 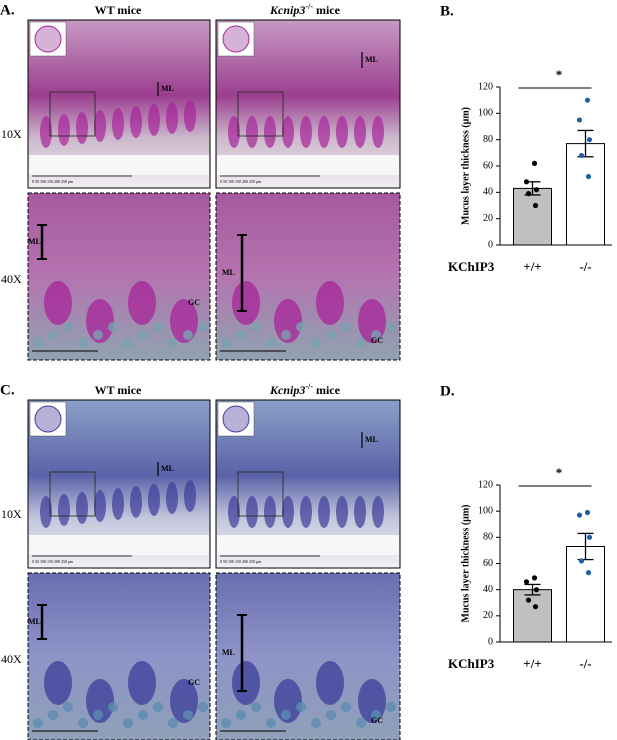 I want to click on magnification: 40X, so click(x=11, y=279).